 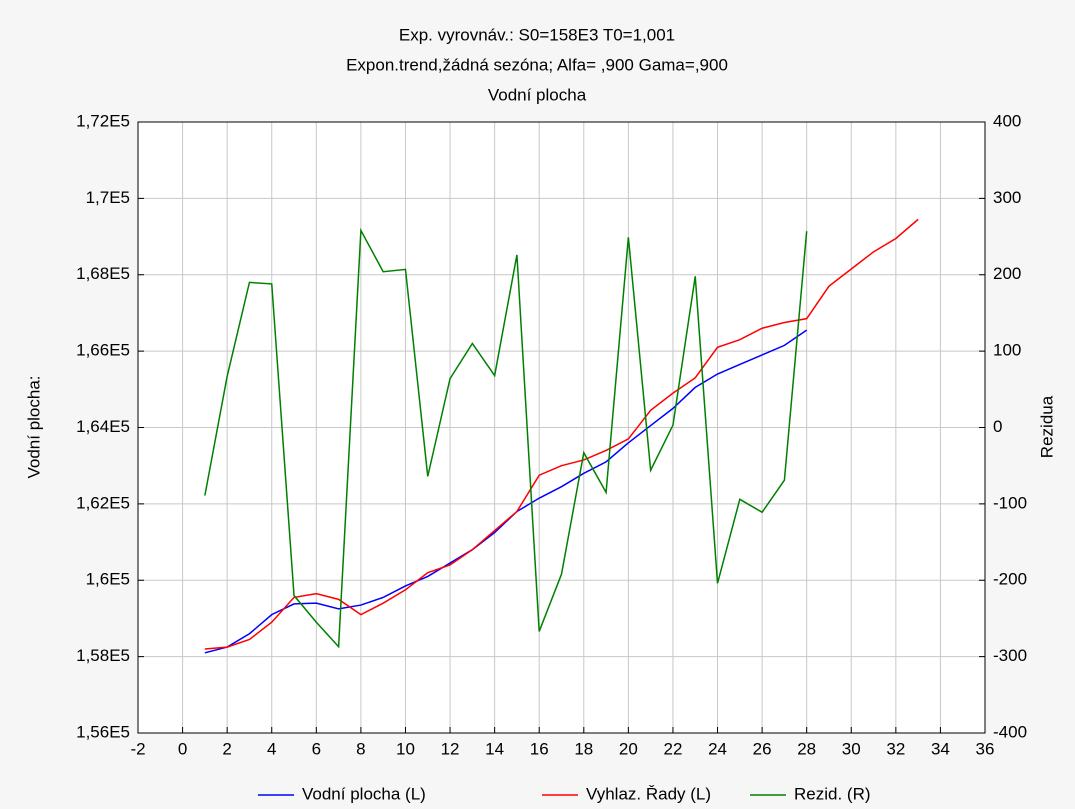 I want to click on x-tick-label: -2, so click(x=137, y=748).